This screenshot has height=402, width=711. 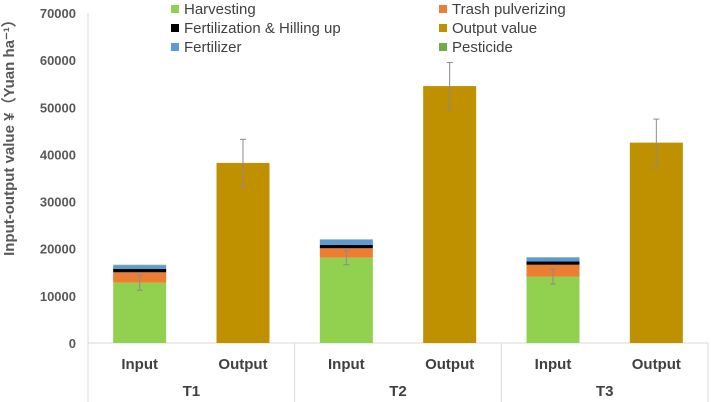 What do you see at coordinates (398, 391) in the screenshot?
I see `x-group-label: T2` at bounding box center [398, 391].